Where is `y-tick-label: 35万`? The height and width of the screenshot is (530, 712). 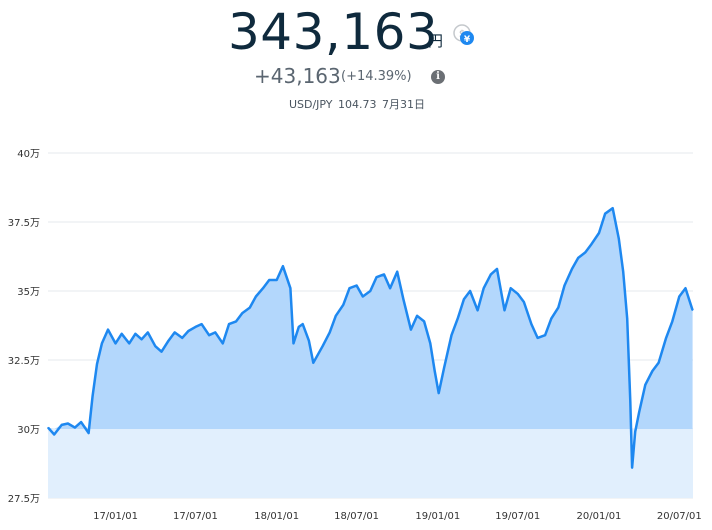
y-tick-label: 35万 is located at coordinates (28, 292).